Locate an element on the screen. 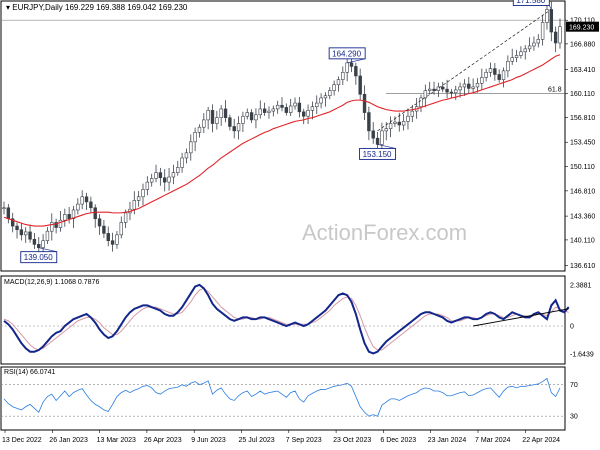 The image size is (600, 450). x-tick-label: 13 Dec 2022 is located at coordinates (22, 440).